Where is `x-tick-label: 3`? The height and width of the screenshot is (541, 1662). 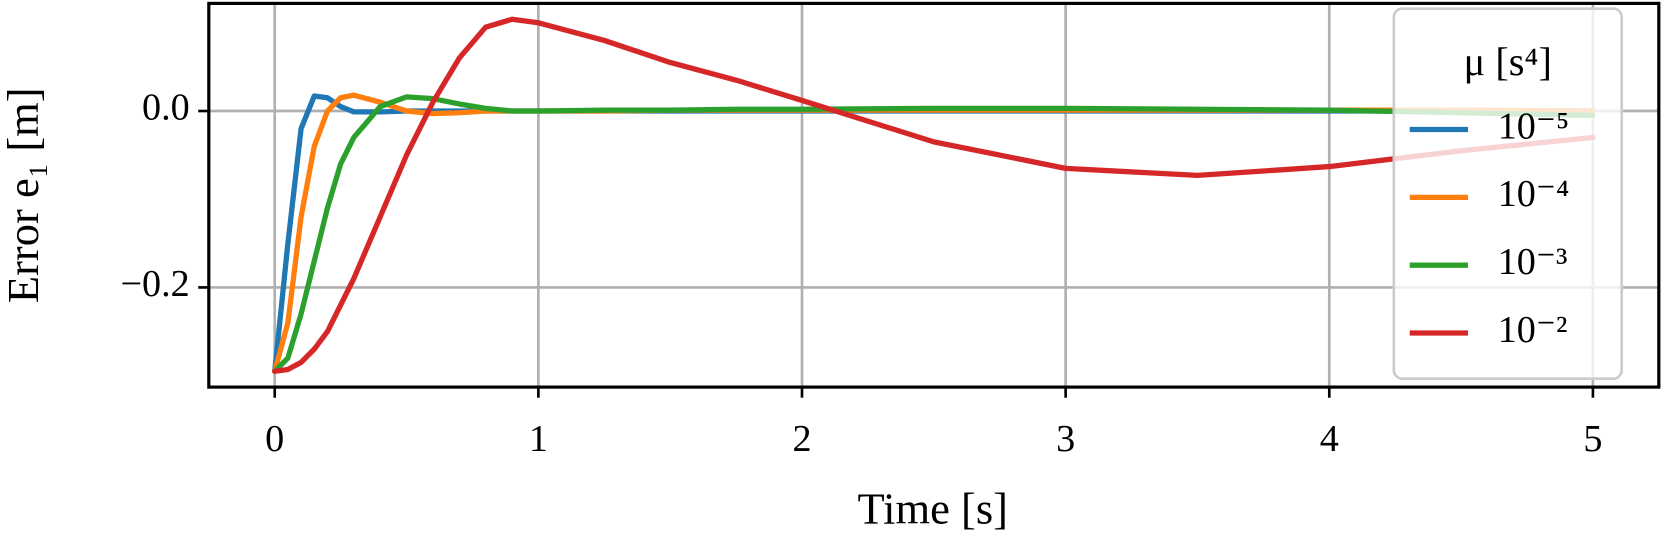 x-tick-label: 3 is located at coordinates (1065, 439).